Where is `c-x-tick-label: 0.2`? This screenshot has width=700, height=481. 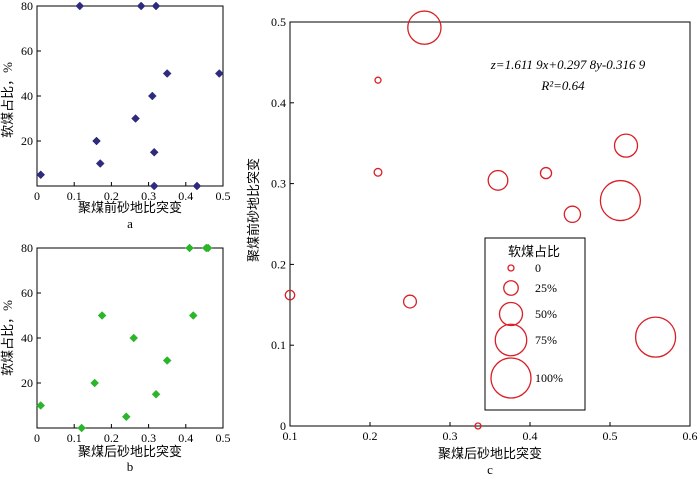
c-x-tick-label: 0.2 is located at coordinates (370, 436).